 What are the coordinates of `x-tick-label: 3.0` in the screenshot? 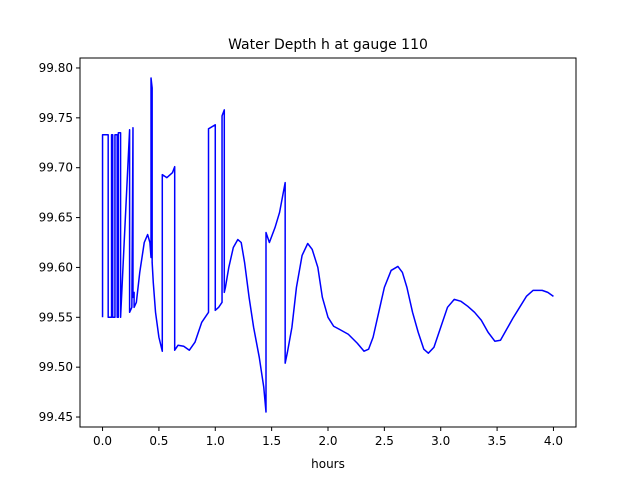 It's located at (440, 441).